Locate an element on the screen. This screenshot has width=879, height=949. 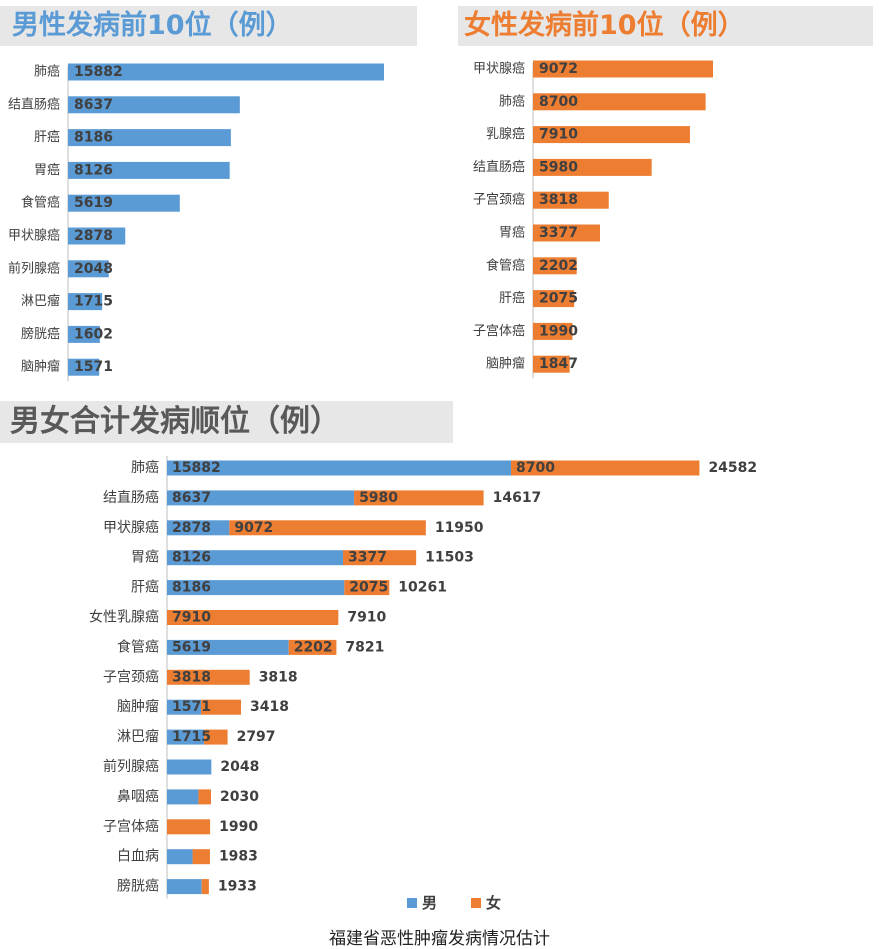
total-category-label: 肺癌 is located at coordinates (145, 468).